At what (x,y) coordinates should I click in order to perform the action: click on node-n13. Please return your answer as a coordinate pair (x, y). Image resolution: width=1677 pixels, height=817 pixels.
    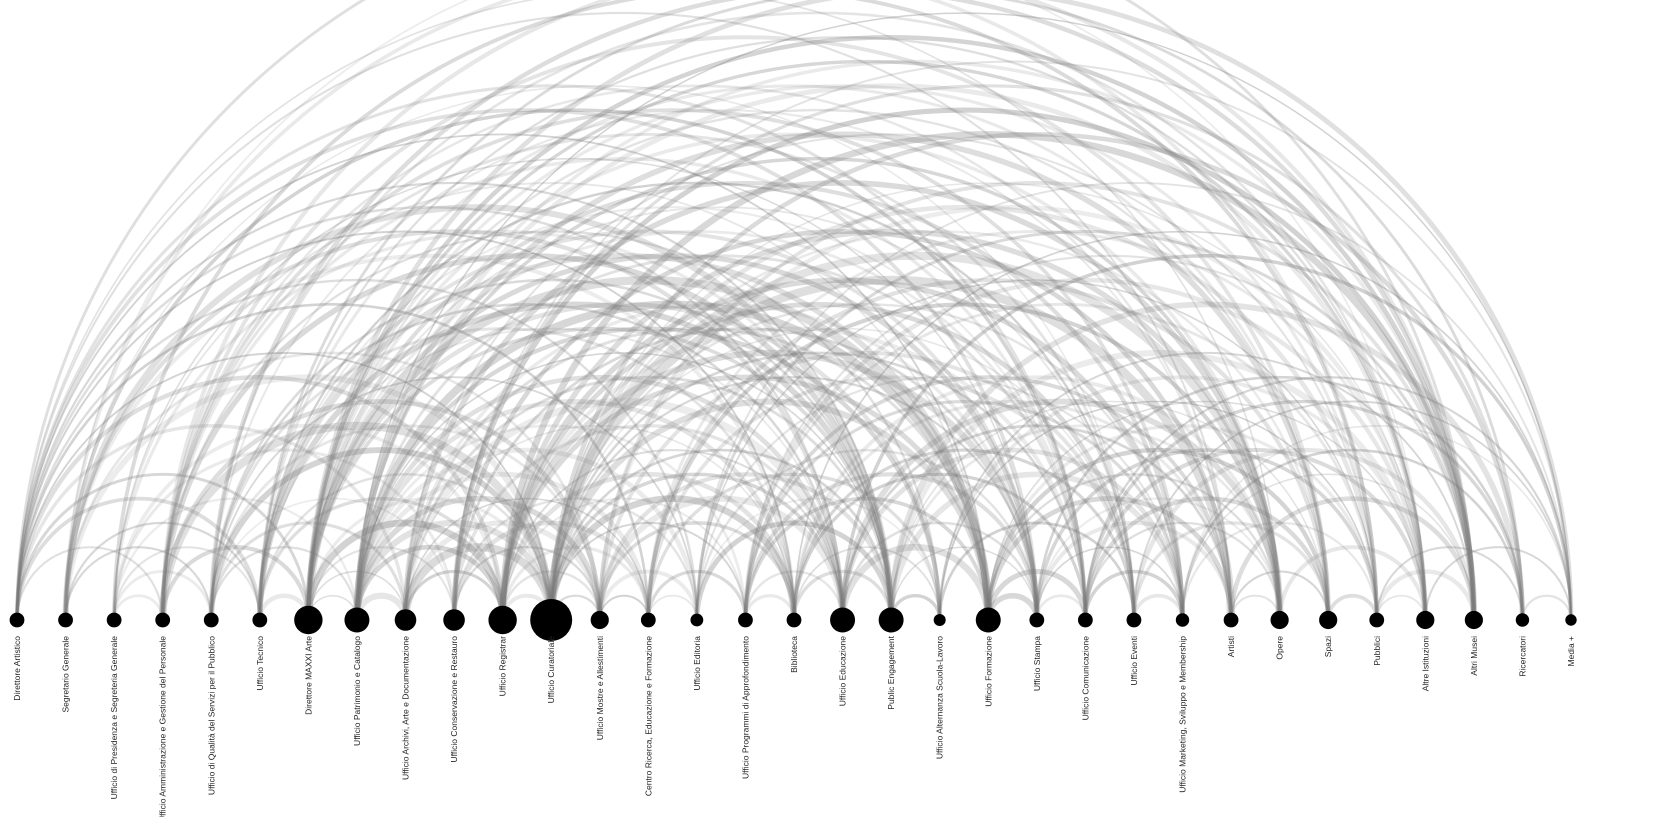
    Looking at the image, I should click on (599, 620).